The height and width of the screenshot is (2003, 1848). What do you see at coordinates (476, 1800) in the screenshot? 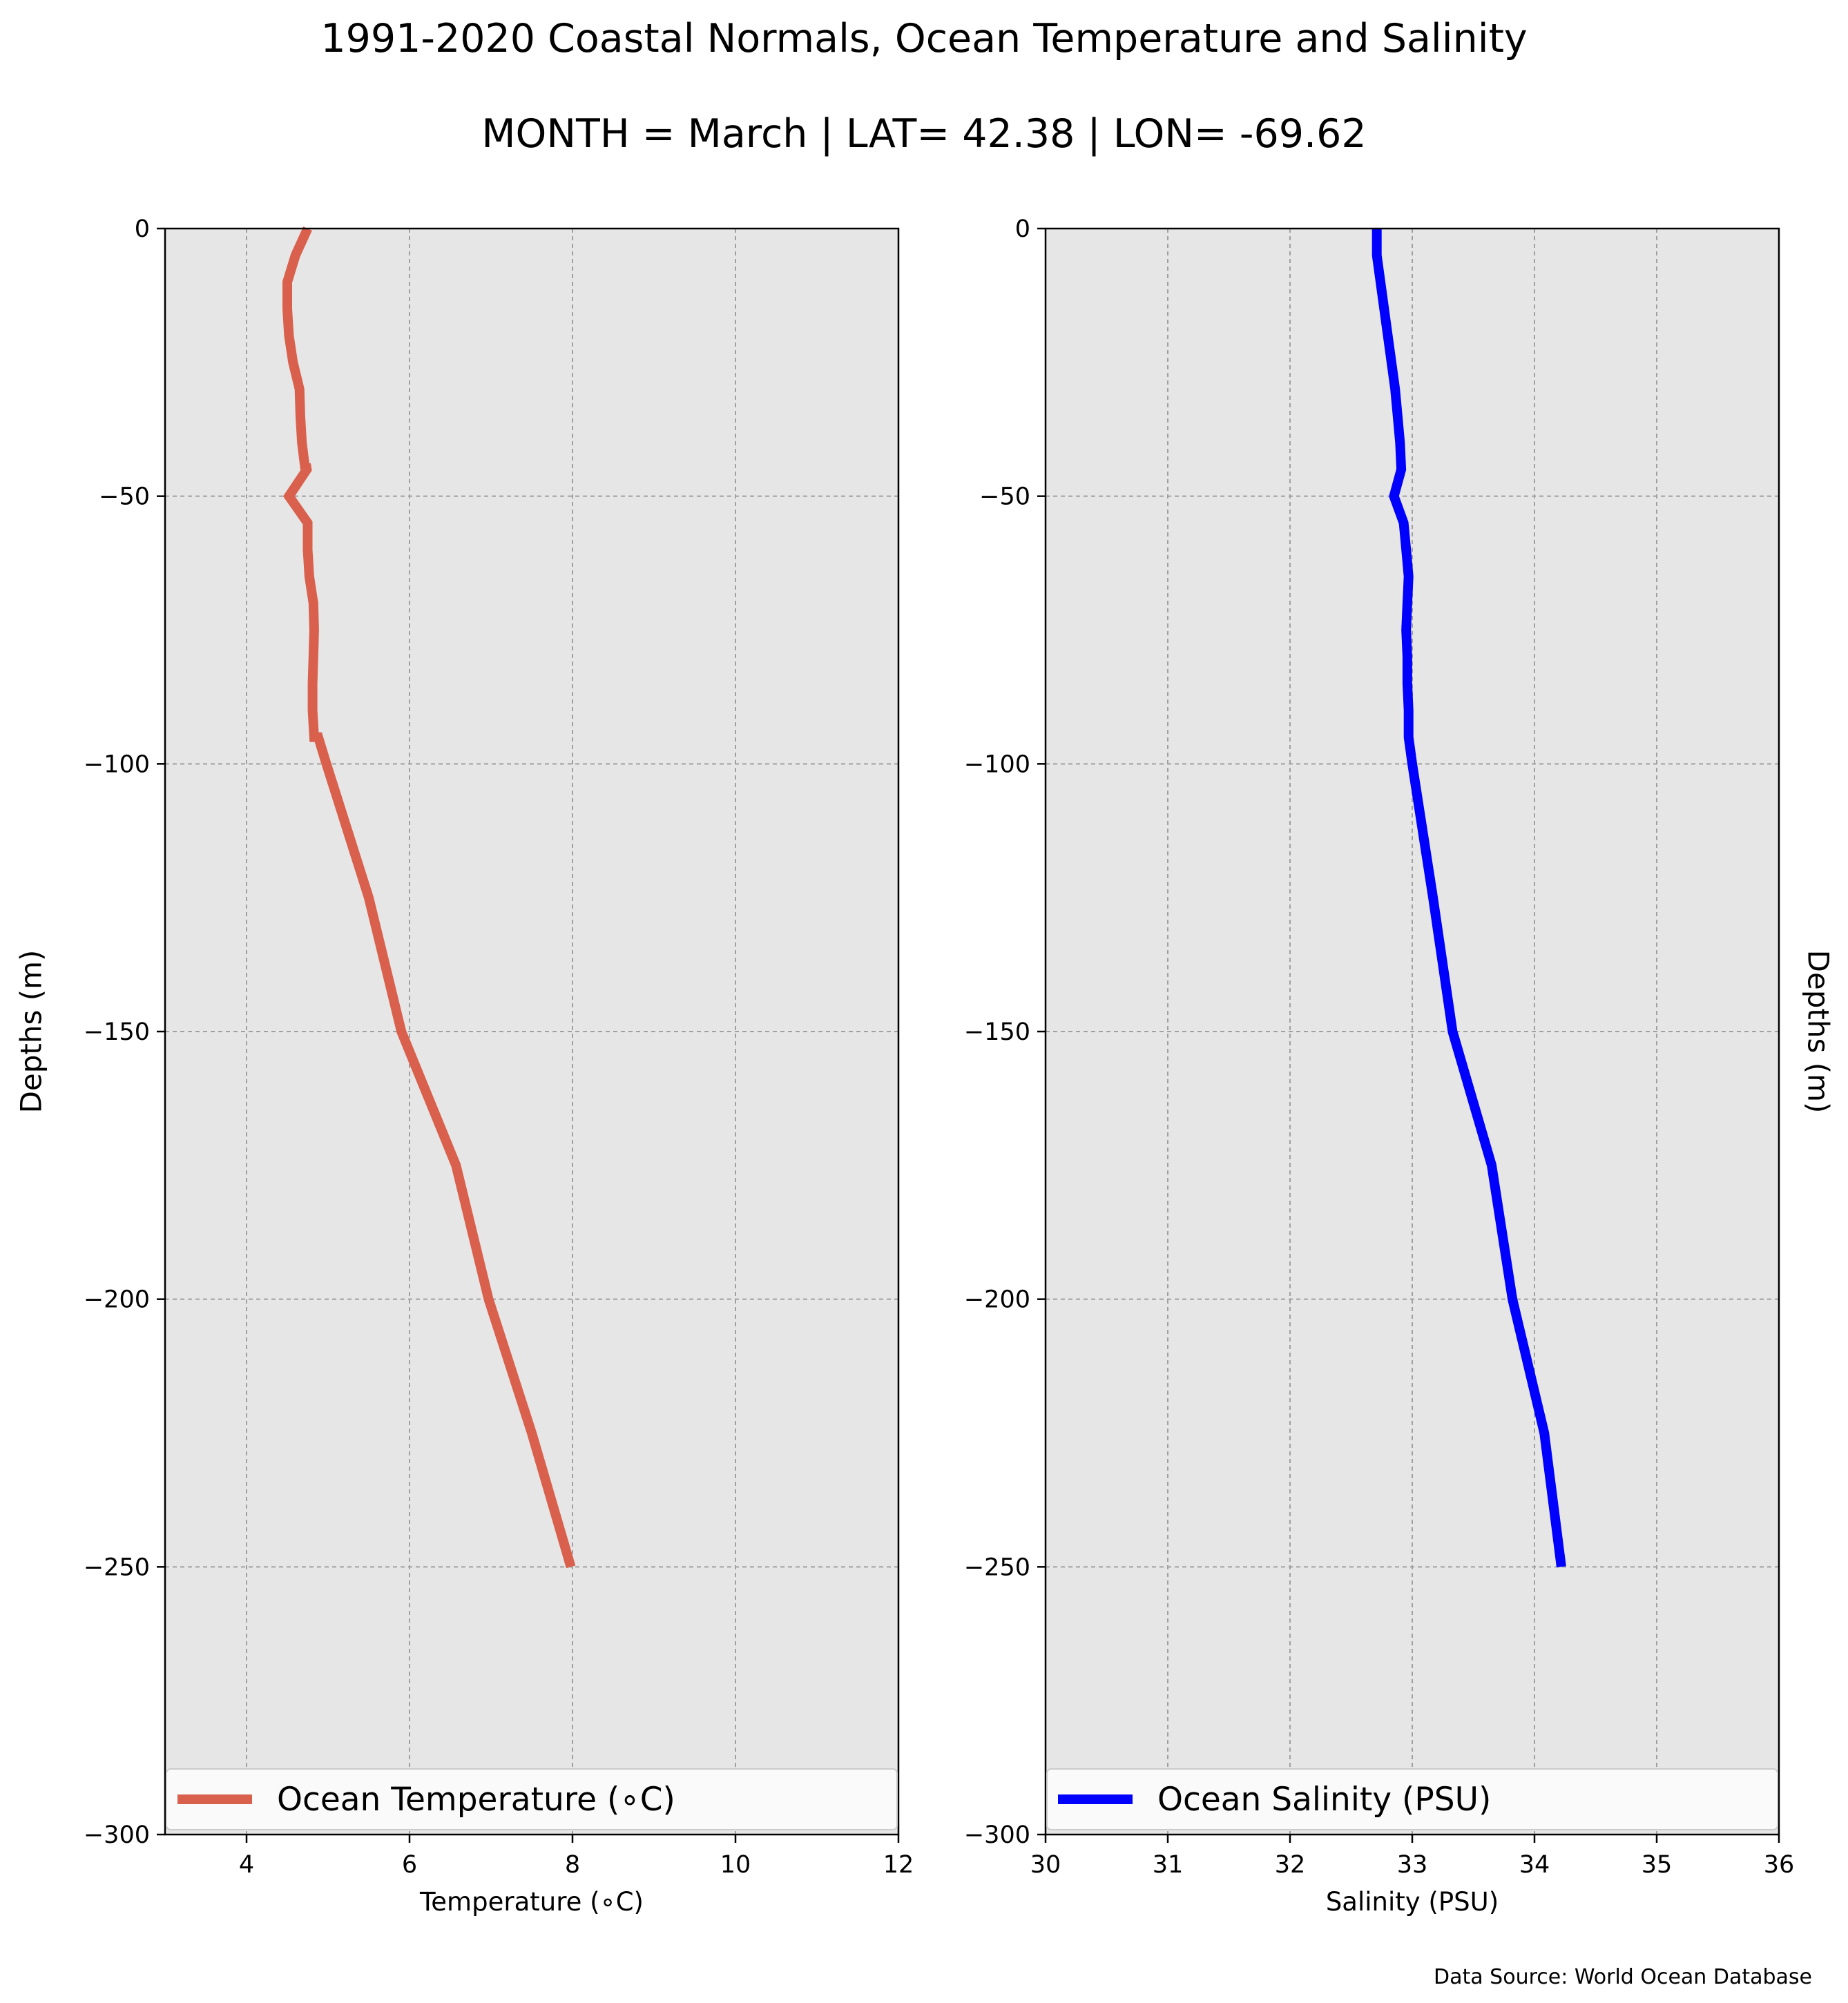
I see `temperature-legend-label: Ocean Temperature (∘C)` at bounding box center [476, 1800].